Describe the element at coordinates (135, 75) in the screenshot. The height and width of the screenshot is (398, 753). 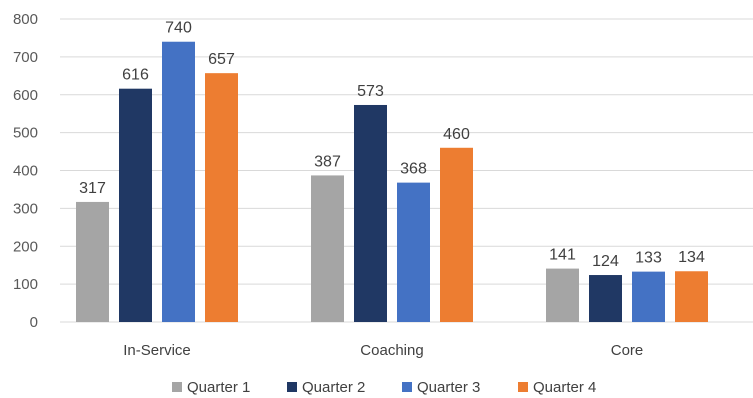
I see `data-label: 616` at that location.